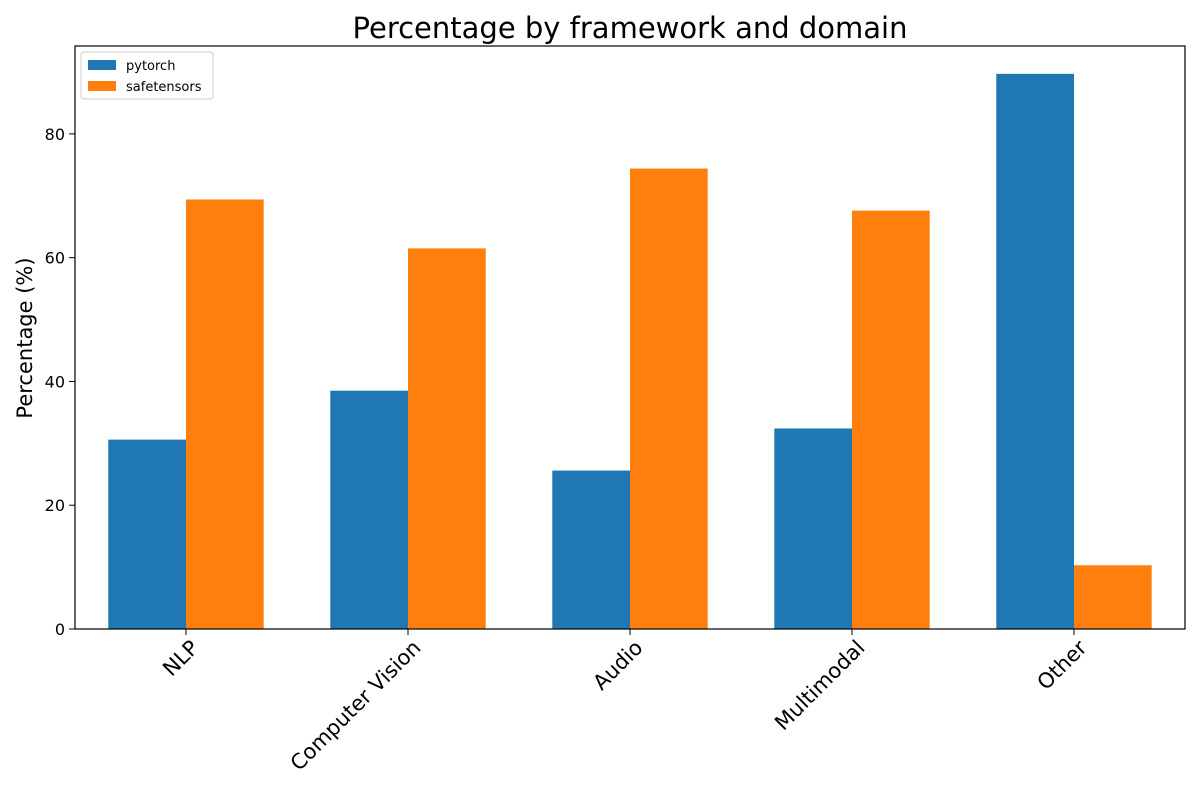  I want to click on legend-swatch-pytorch, so click(102, 65).